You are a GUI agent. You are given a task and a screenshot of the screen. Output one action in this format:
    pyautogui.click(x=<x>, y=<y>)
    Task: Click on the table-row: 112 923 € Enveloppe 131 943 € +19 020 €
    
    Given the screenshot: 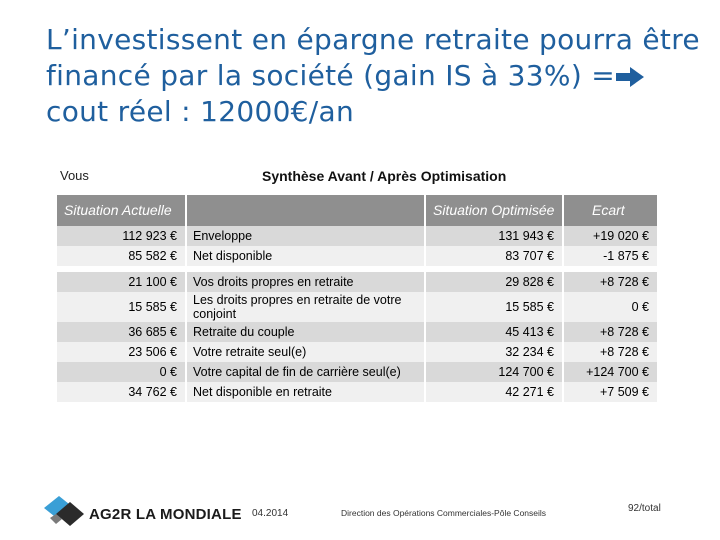 What is the action you would take?
    pyautogui.click(x=357, y=236)
    